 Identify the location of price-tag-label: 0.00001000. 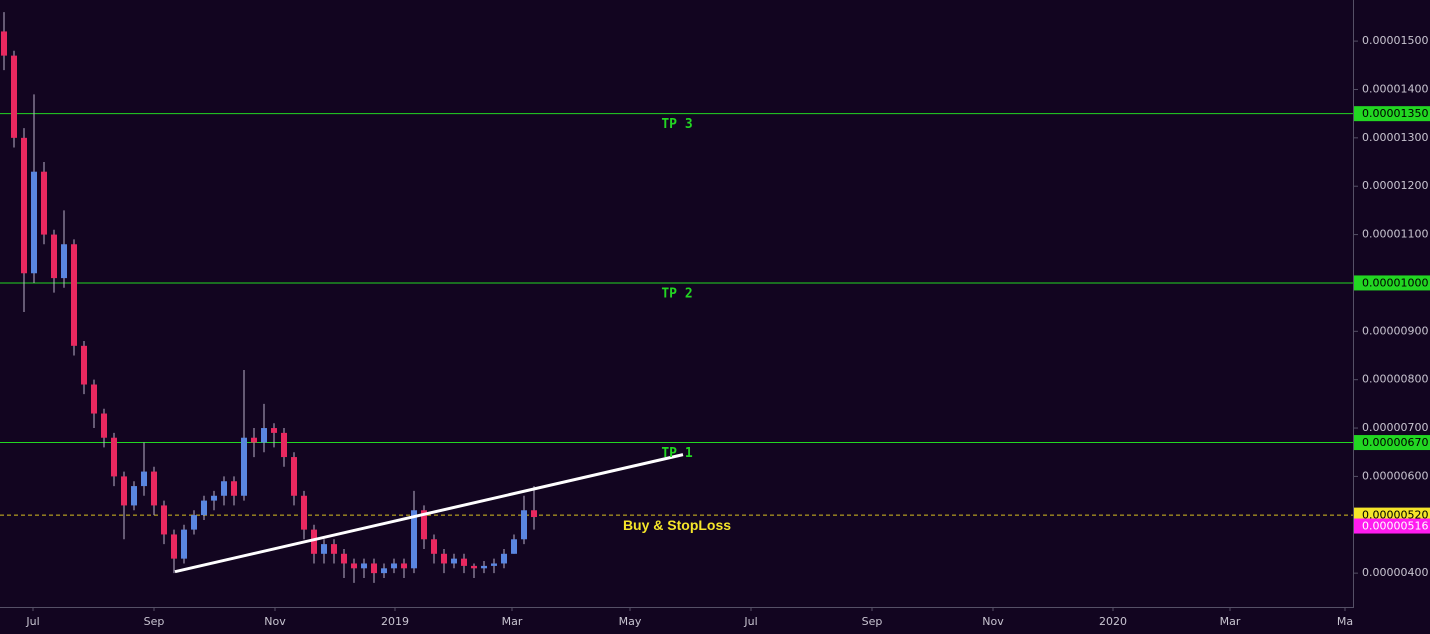
(1395, 282).